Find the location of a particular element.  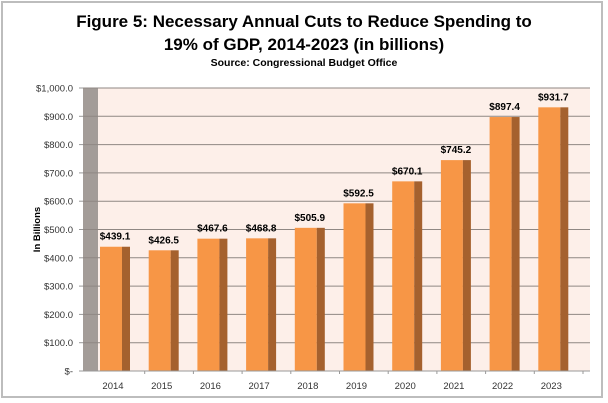

bar-side-2023 is located at coordinates (564, 239).